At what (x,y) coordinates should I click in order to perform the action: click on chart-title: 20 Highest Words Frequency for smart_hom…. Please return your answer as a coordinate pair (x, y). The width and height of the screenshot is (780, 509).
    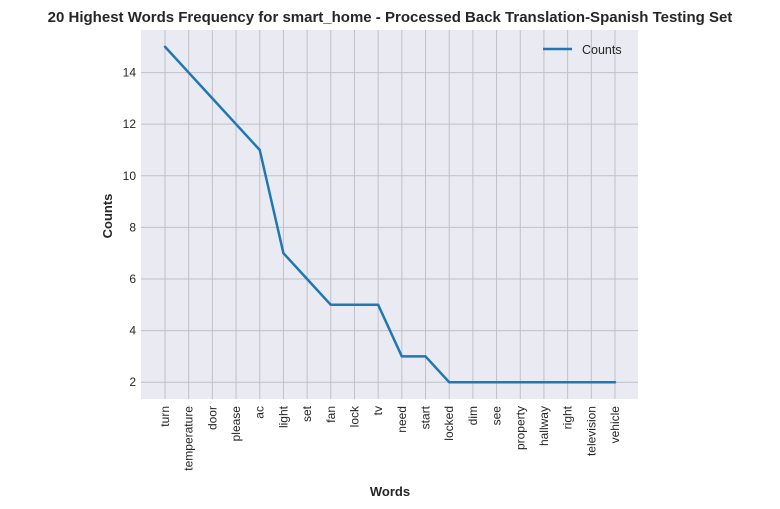
    Looking at the image, I should click on (390, 17).